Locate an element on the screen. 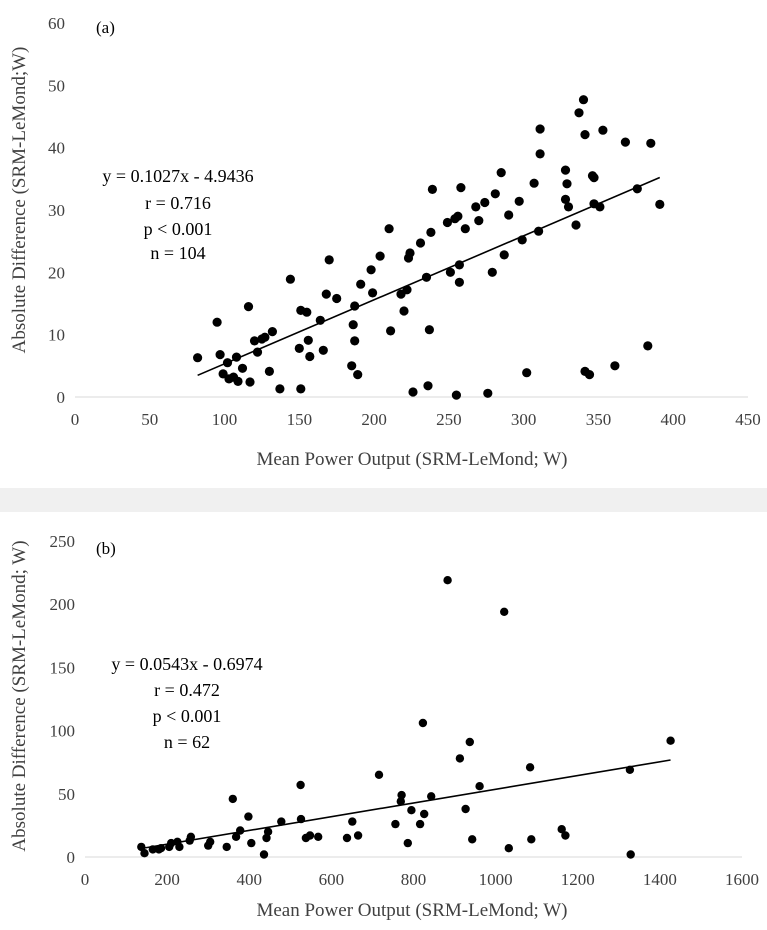 This screenshot has width=767, height=930. y-axis-title-b: Absolute Difference (SRM-LeMond; W) is located at coordinates (19, 695).